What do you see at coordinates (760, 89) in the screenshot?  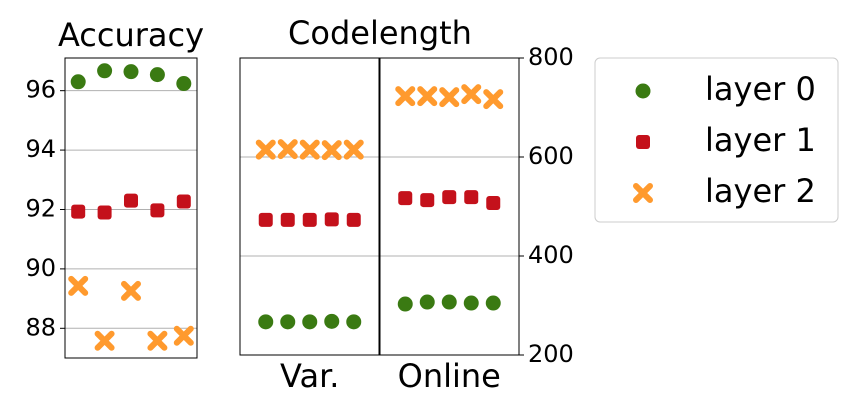 I see `legend-label: layer 0` at bounding box center [760, 89].